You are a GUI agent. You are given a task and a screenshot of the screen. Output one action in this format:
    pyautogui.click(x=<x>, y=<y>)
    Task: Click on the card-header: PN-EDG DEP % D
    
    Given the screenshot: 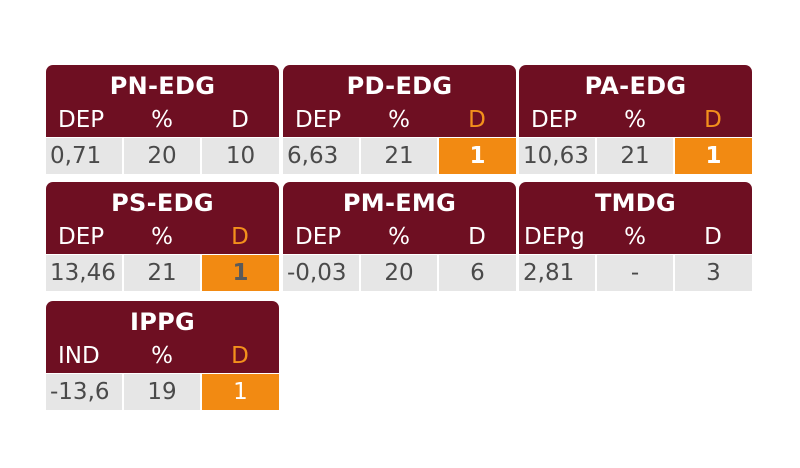 What is the action you would take?
    pyautogui.click(x=162, y=101)
    